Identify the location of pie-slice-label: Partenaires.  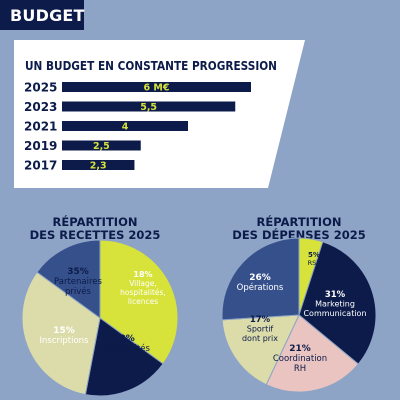
(78, 282).